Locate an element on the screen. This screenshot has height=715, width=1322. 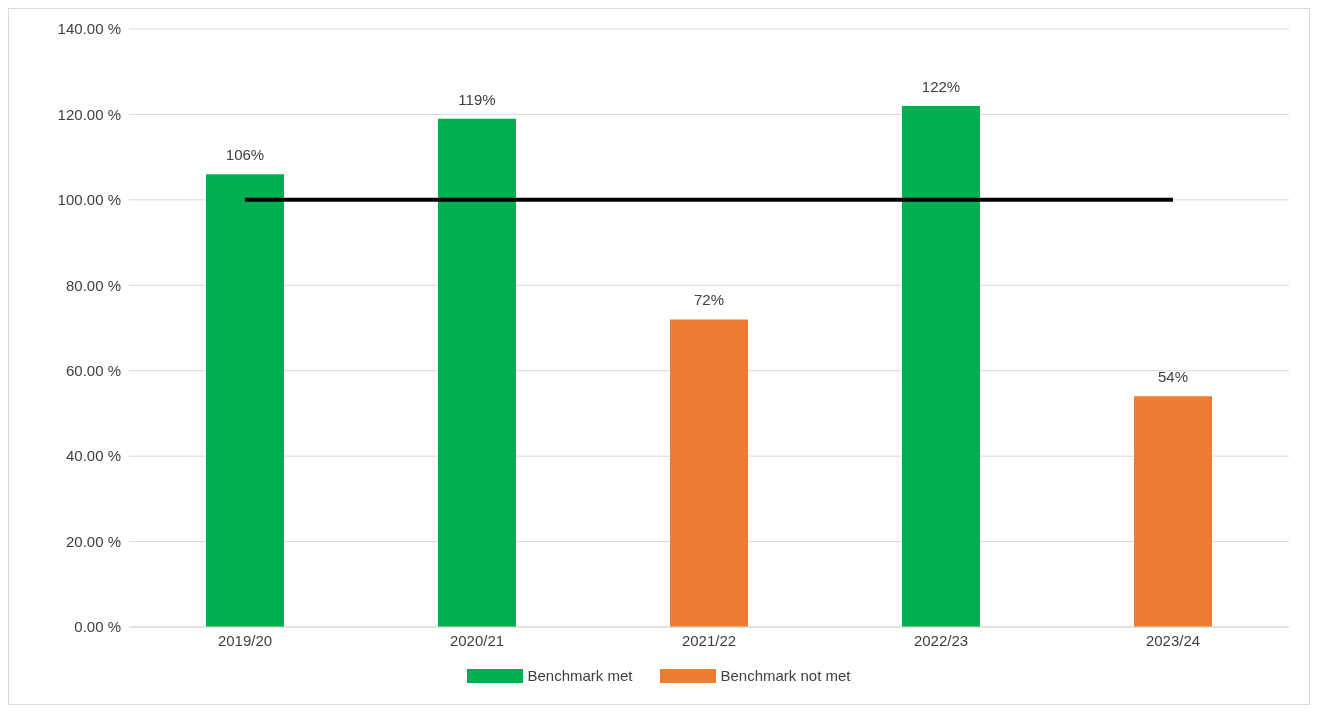
data-label: 122% is located at coordinates (941, 86).